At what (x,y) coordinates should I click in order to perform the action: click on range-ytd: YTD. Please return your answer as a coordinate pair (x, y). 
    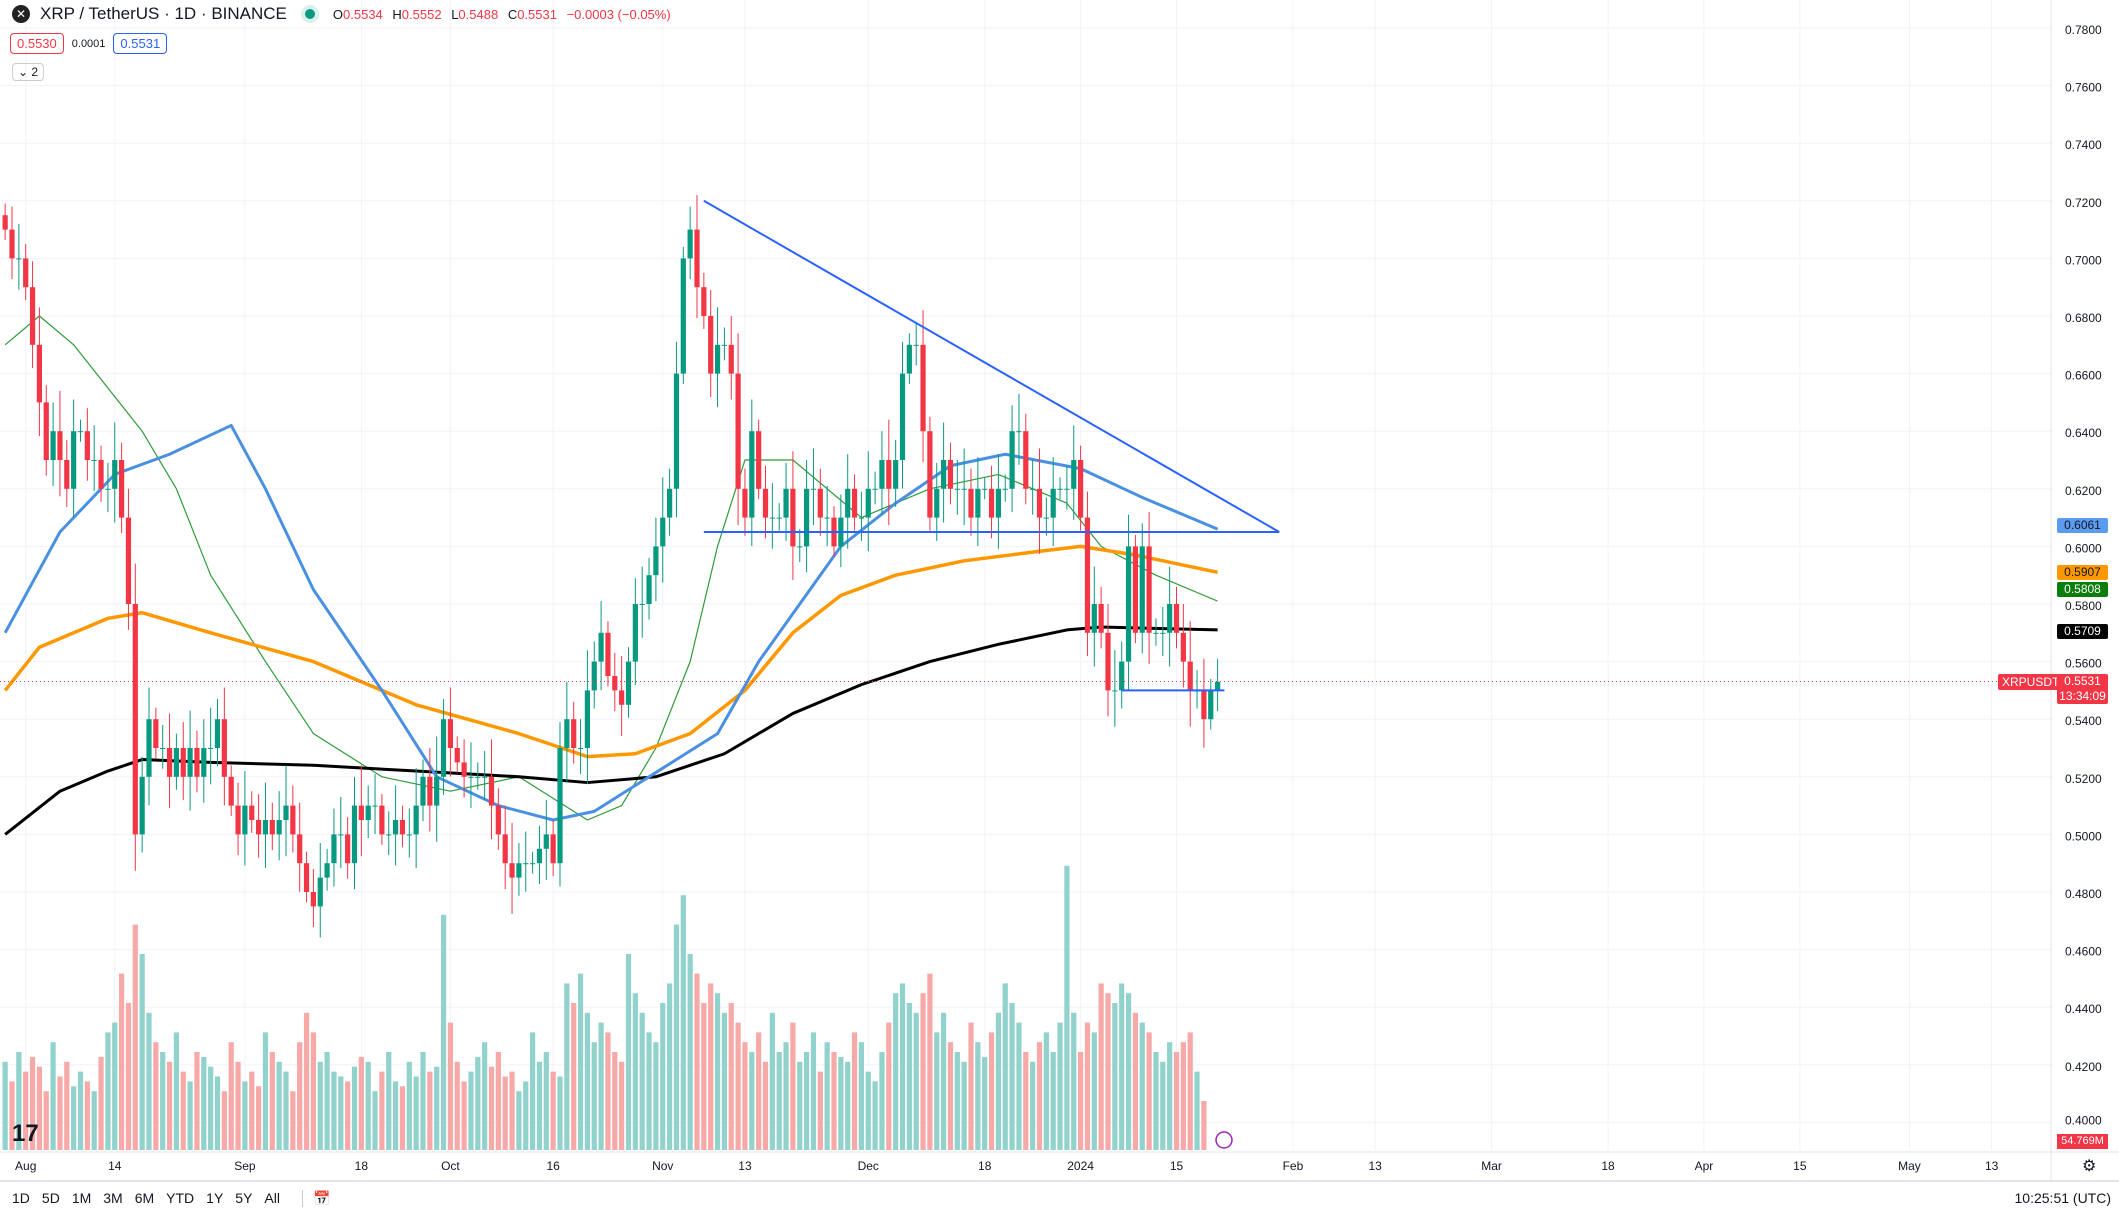
    Looking at the image, I should click on (180, 1198).